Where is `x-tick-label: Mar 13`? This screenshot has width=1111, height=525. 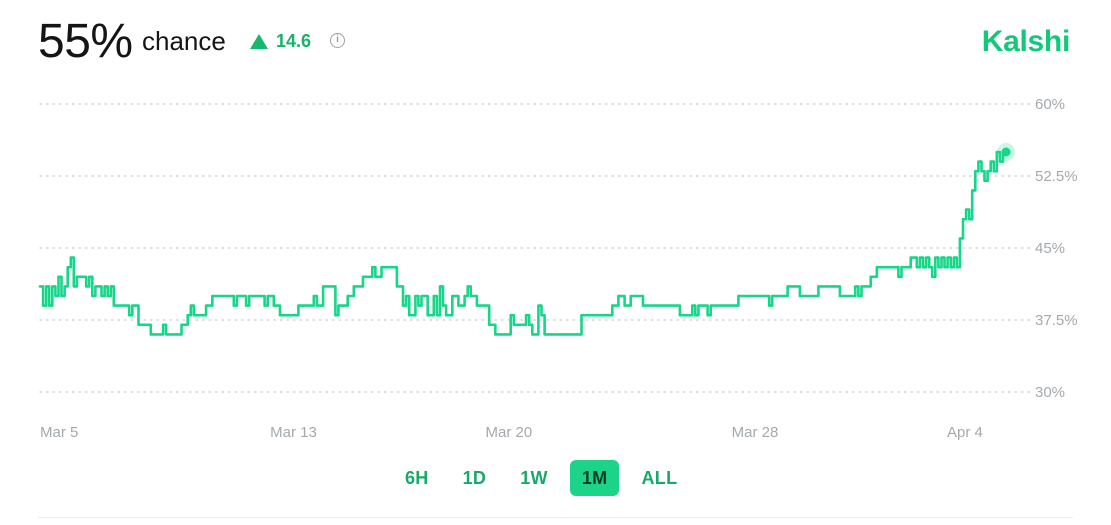 x-tick-label: Mar 13 is located at coordinates (293, 432).